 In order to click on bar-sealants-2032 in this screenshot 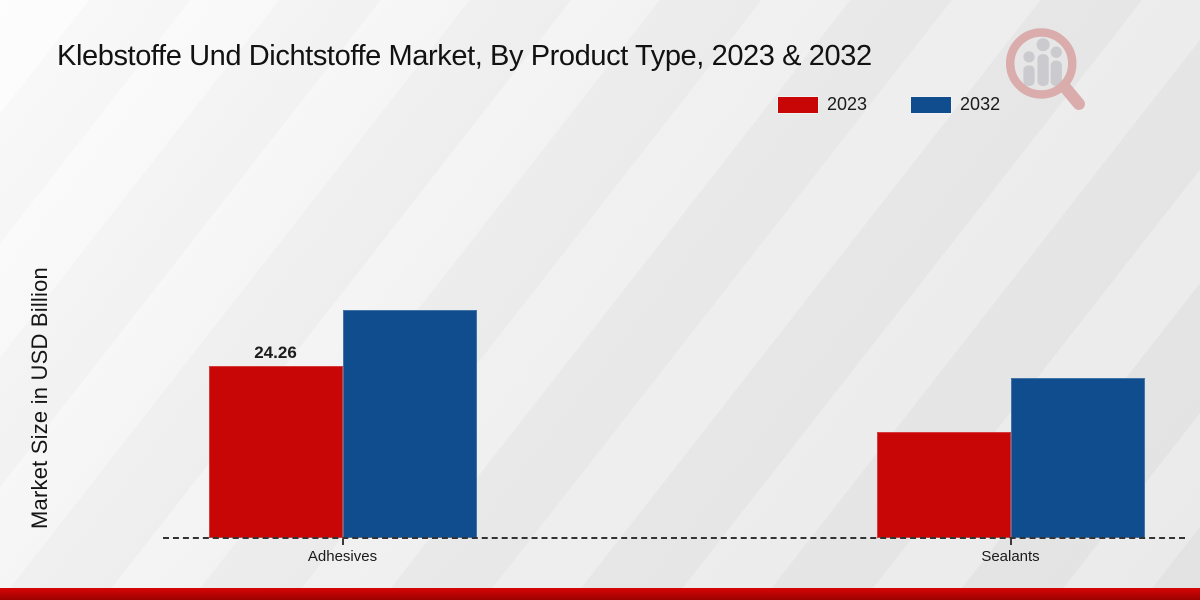, I will do `click(1077, 458)`.